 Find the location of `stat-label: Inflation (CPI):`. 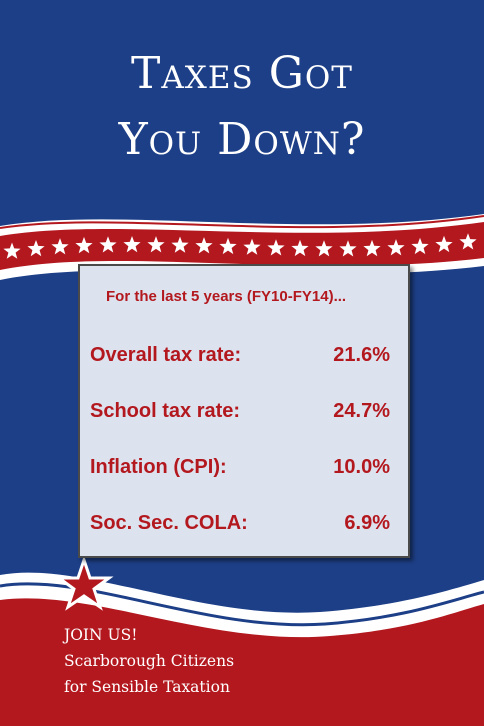

stat-label: Inflation (CPI): is located at coordinates (158, 467).